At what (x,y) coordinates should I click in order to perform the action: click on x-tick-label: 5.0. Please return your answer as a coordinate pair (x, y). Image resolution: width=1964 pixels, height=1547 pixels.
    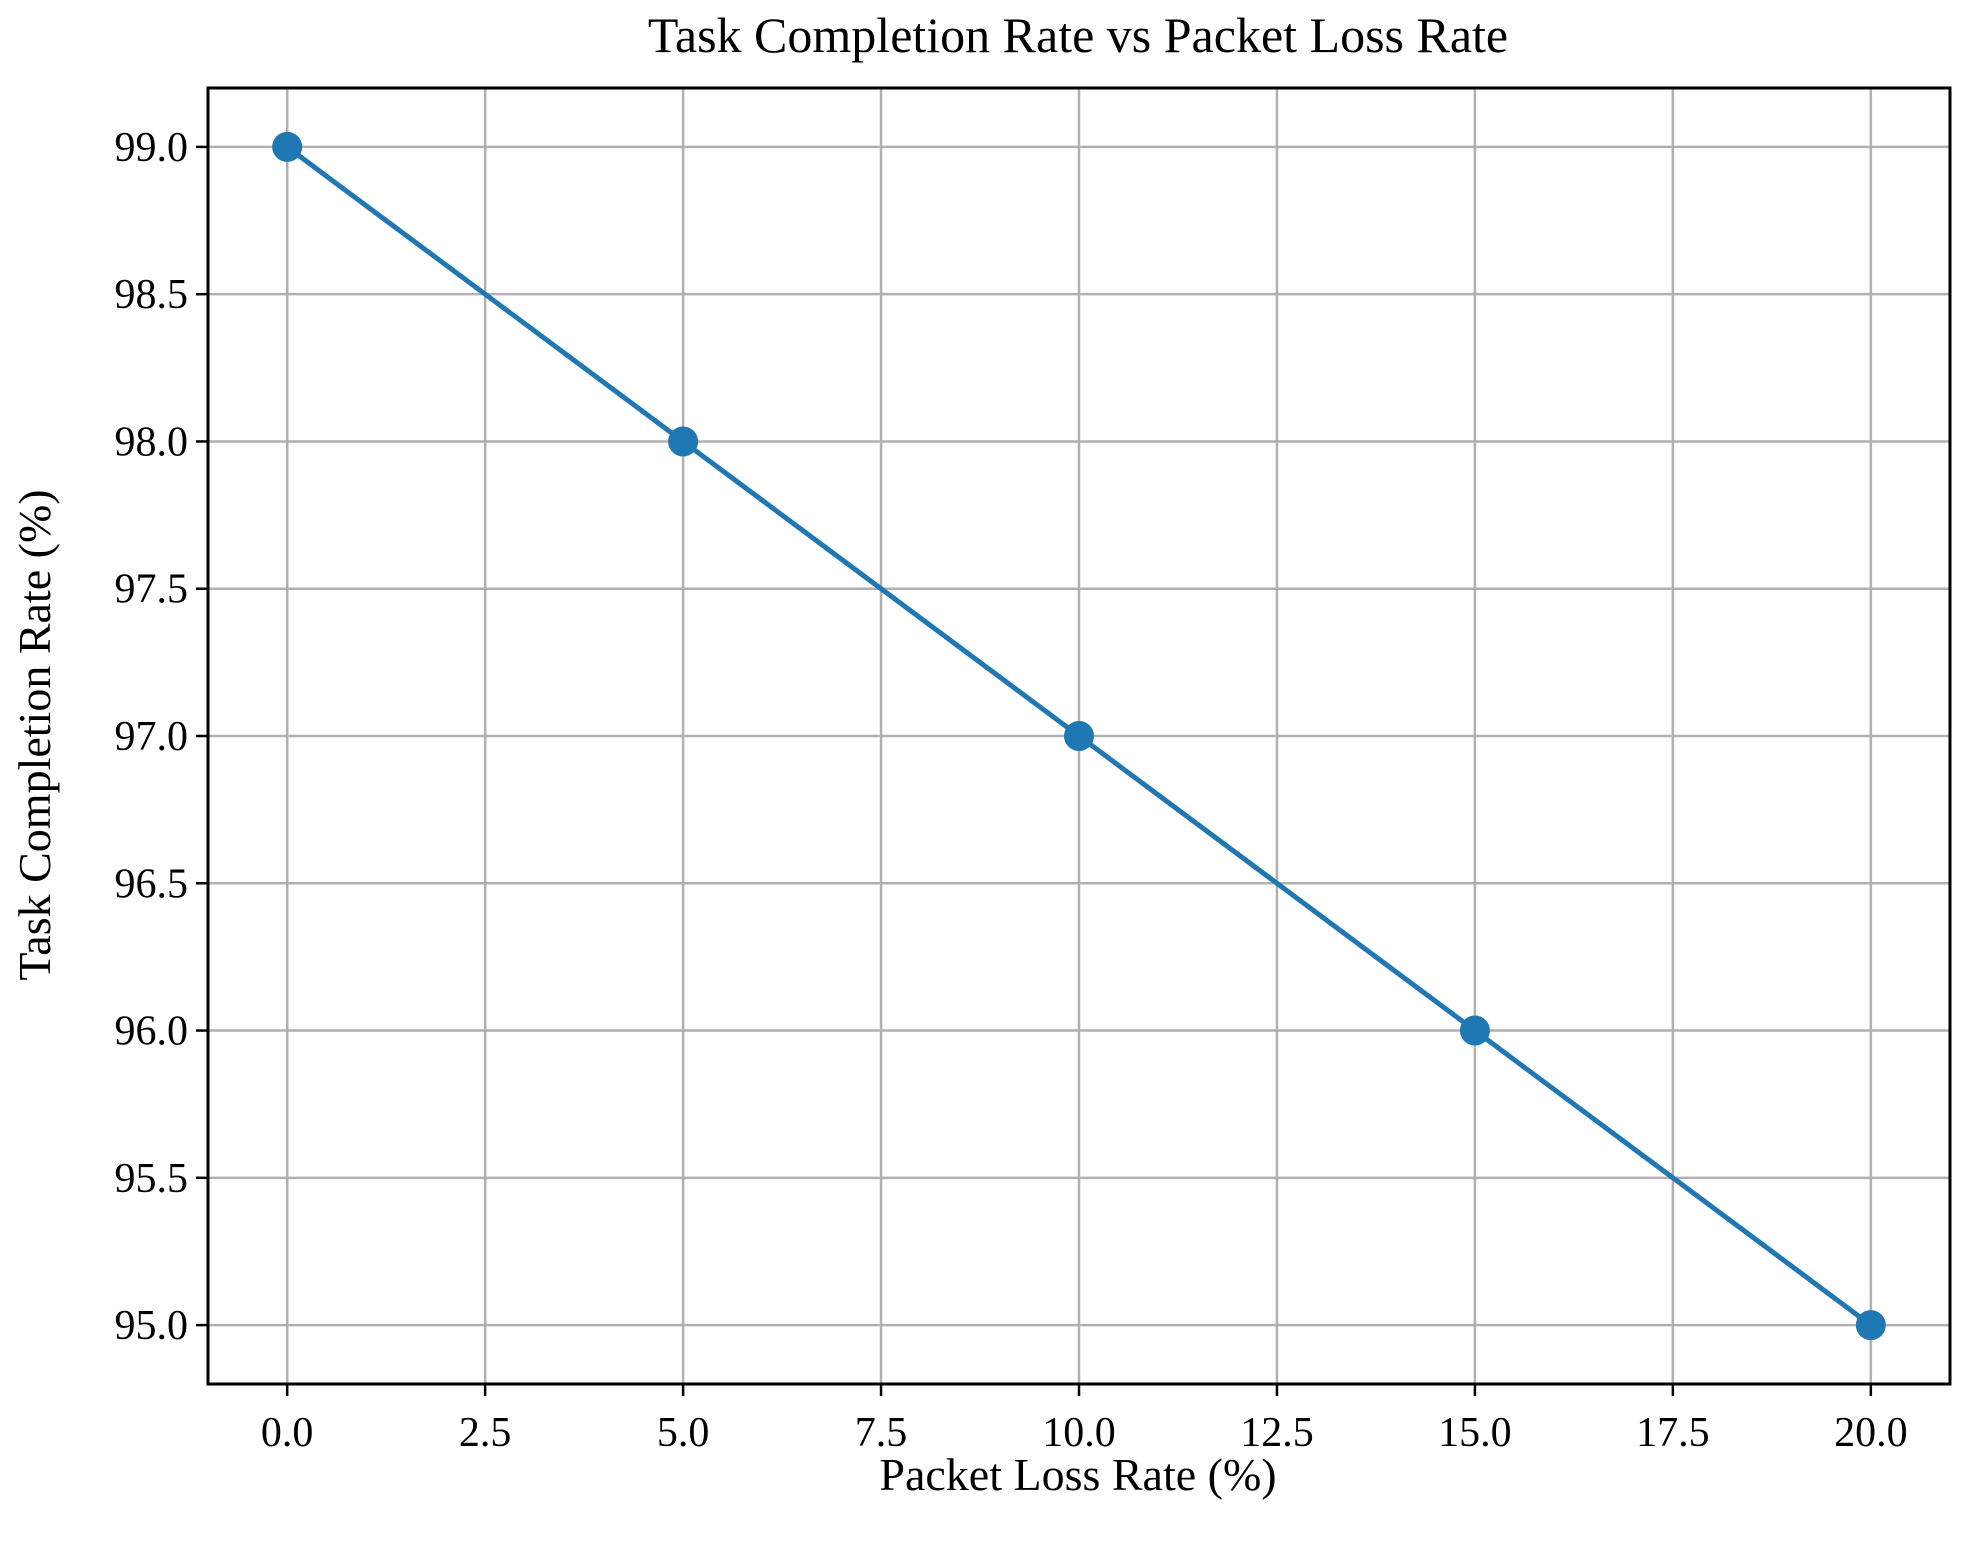
    Looking at the image, I should click on (683, 1433).